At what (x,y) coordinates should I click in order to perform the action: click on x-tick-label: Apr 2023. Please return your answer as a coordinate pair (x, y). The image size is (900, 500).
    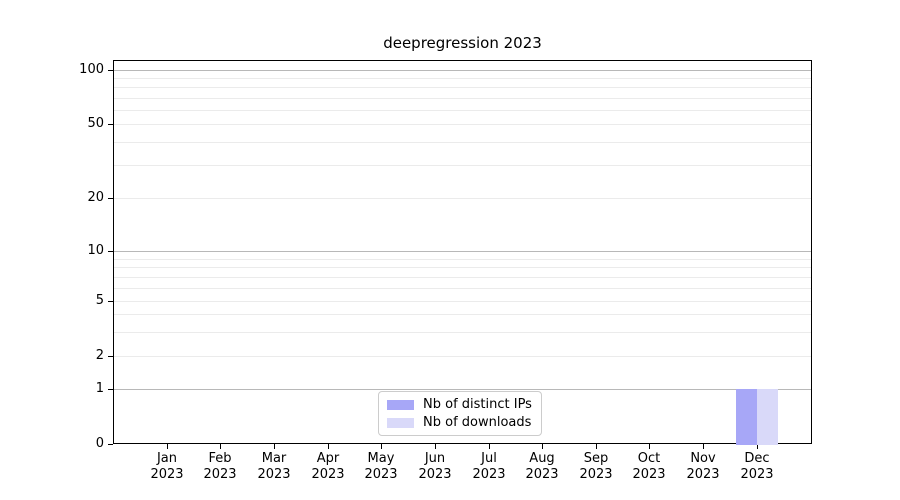
    Looking at the image, I should click on (328, 467).